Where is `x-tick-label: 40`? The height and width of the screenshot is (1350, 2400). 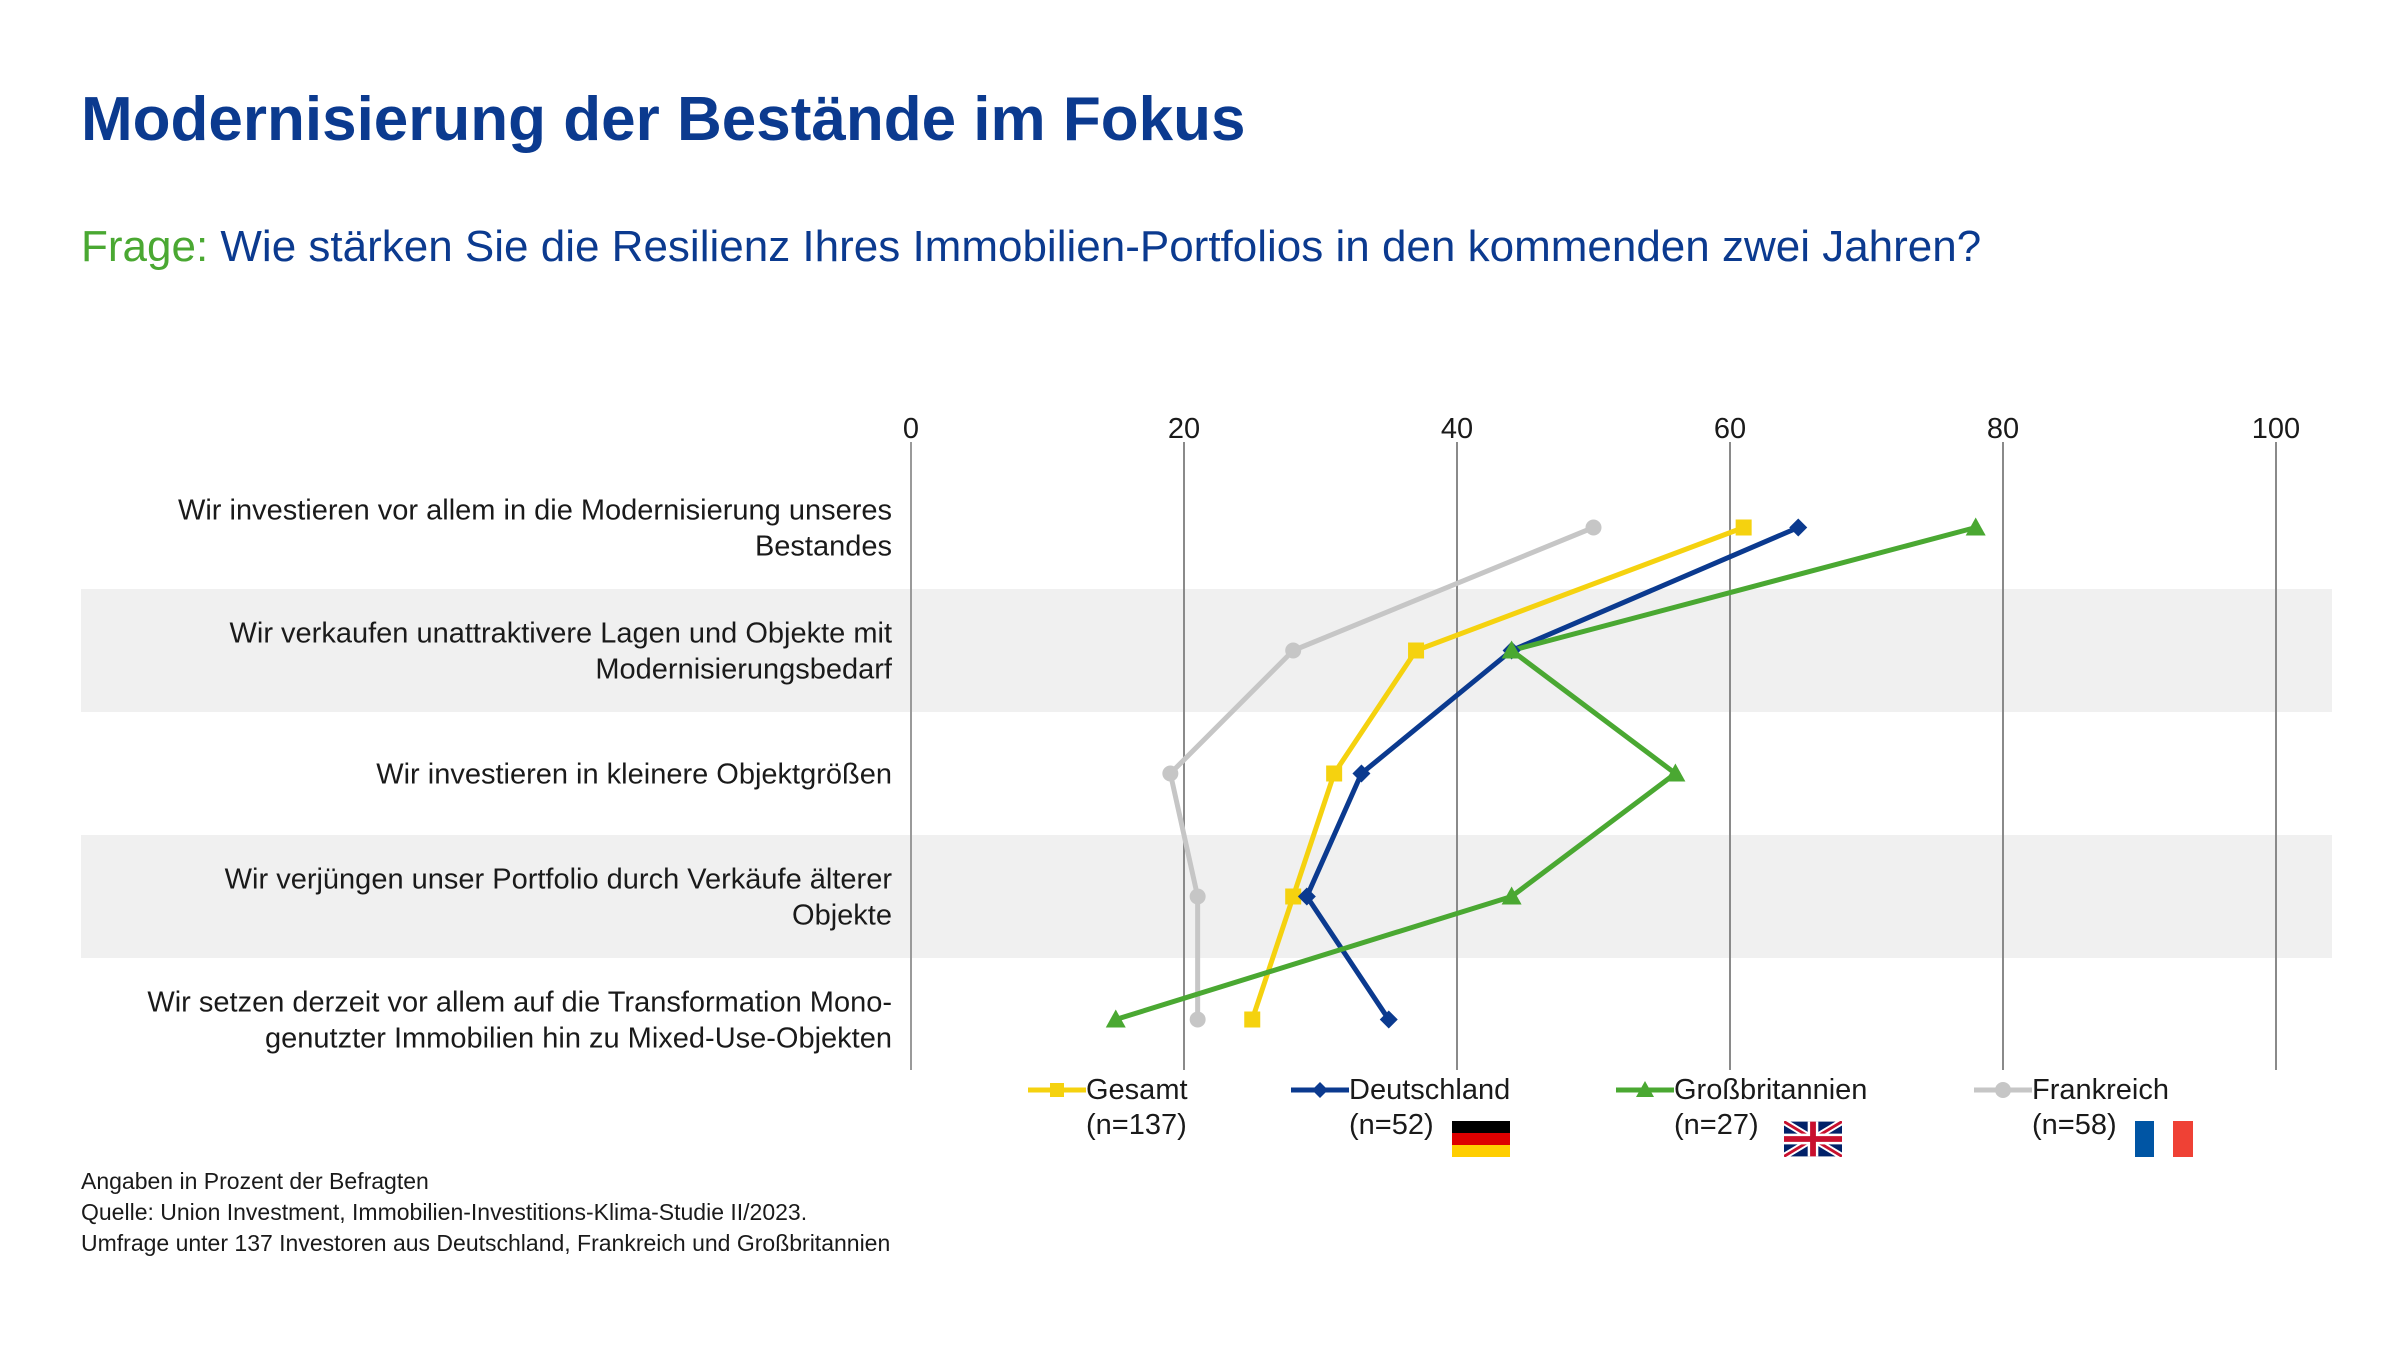 x-tick-label: 40 is located at coordinates (1457, 429).